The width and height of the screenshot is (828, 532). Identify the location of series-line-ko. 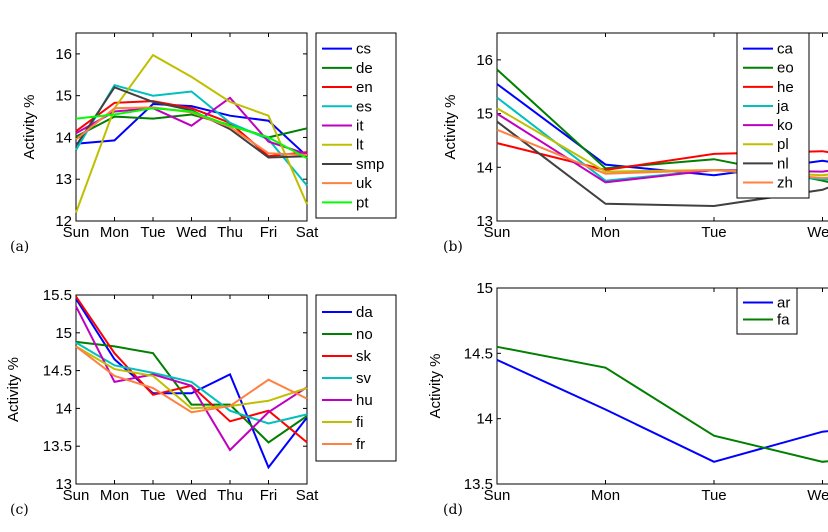
(662, 148).